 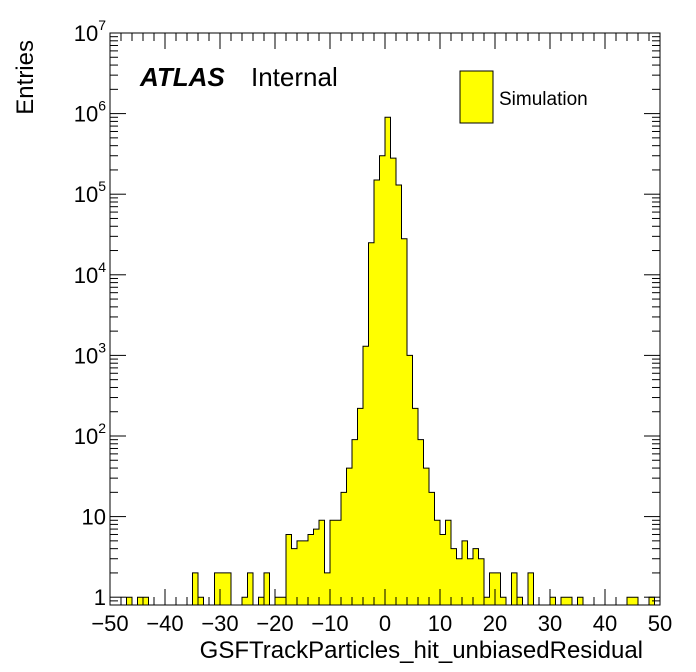 What do you see at coordinates (90, 112) in the screenshot?
I see `y-tick-label: 10⁶` at bounding box center [90, 112].